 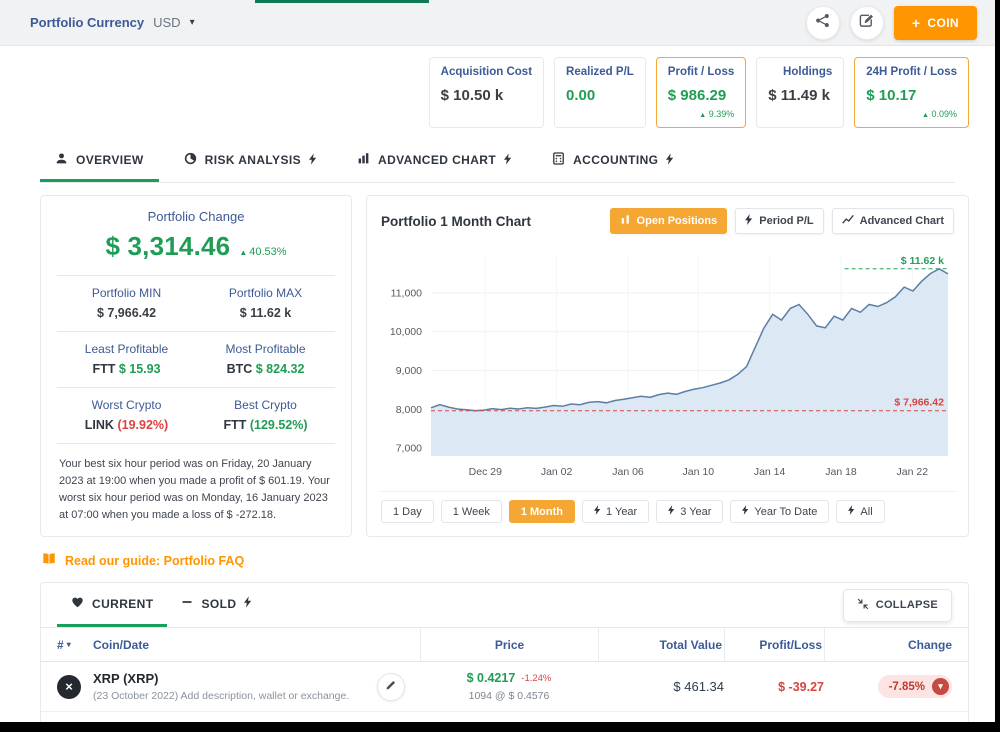 What do you see at coordinates (558, 160) in the screenshot?
I see `calculator-icon` at bounding box center [558, 160].